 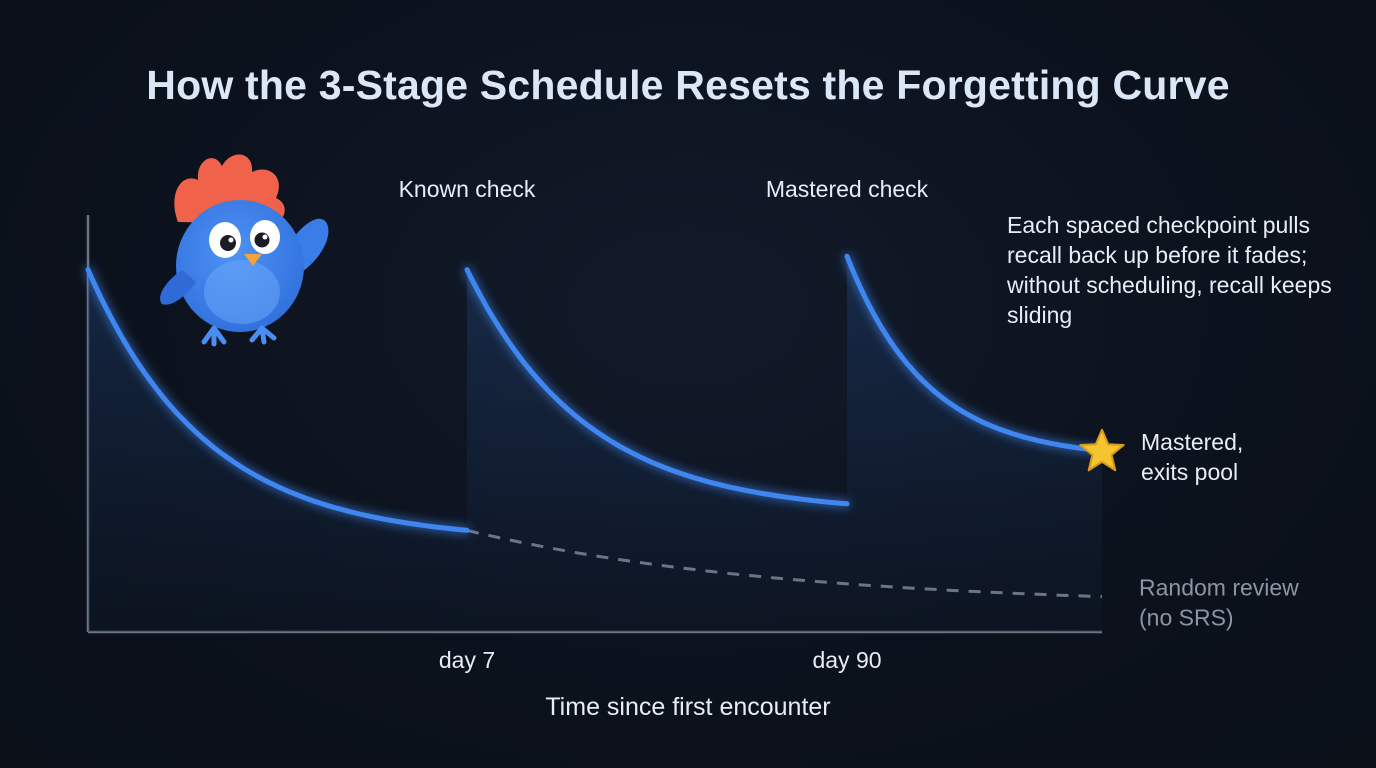 I want to click on x-axis-label: Time since first encounter, so click(x=687, y=707).